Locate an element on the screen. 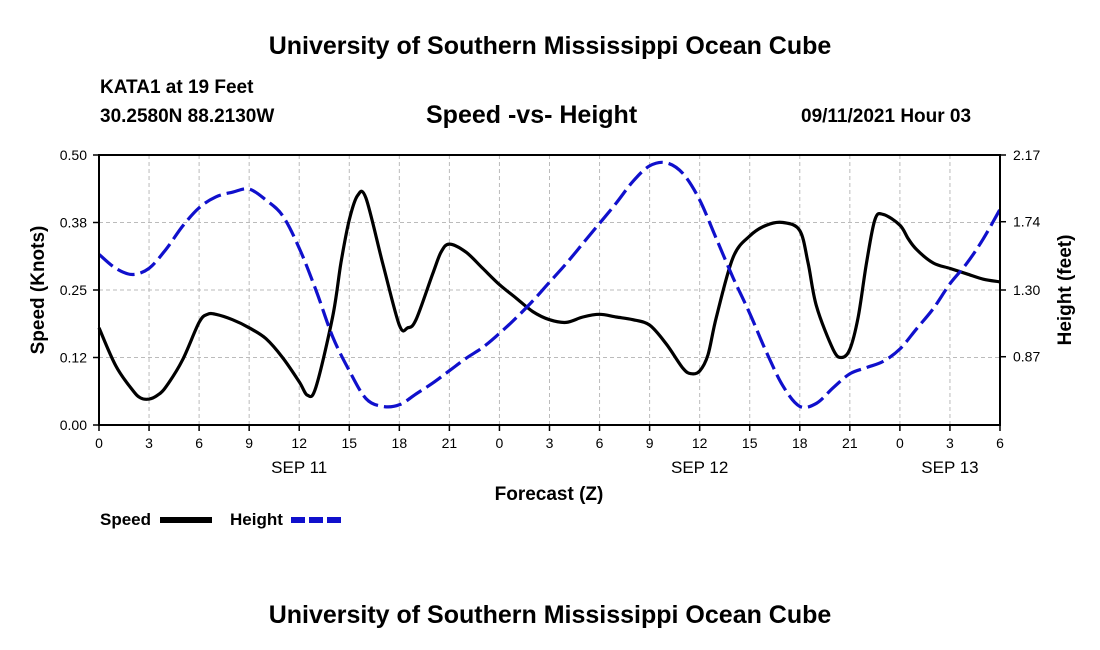 The height and width of the screenshot is (650, 1100). legend-speed-label: Speed is located at coordinates (125, 519).